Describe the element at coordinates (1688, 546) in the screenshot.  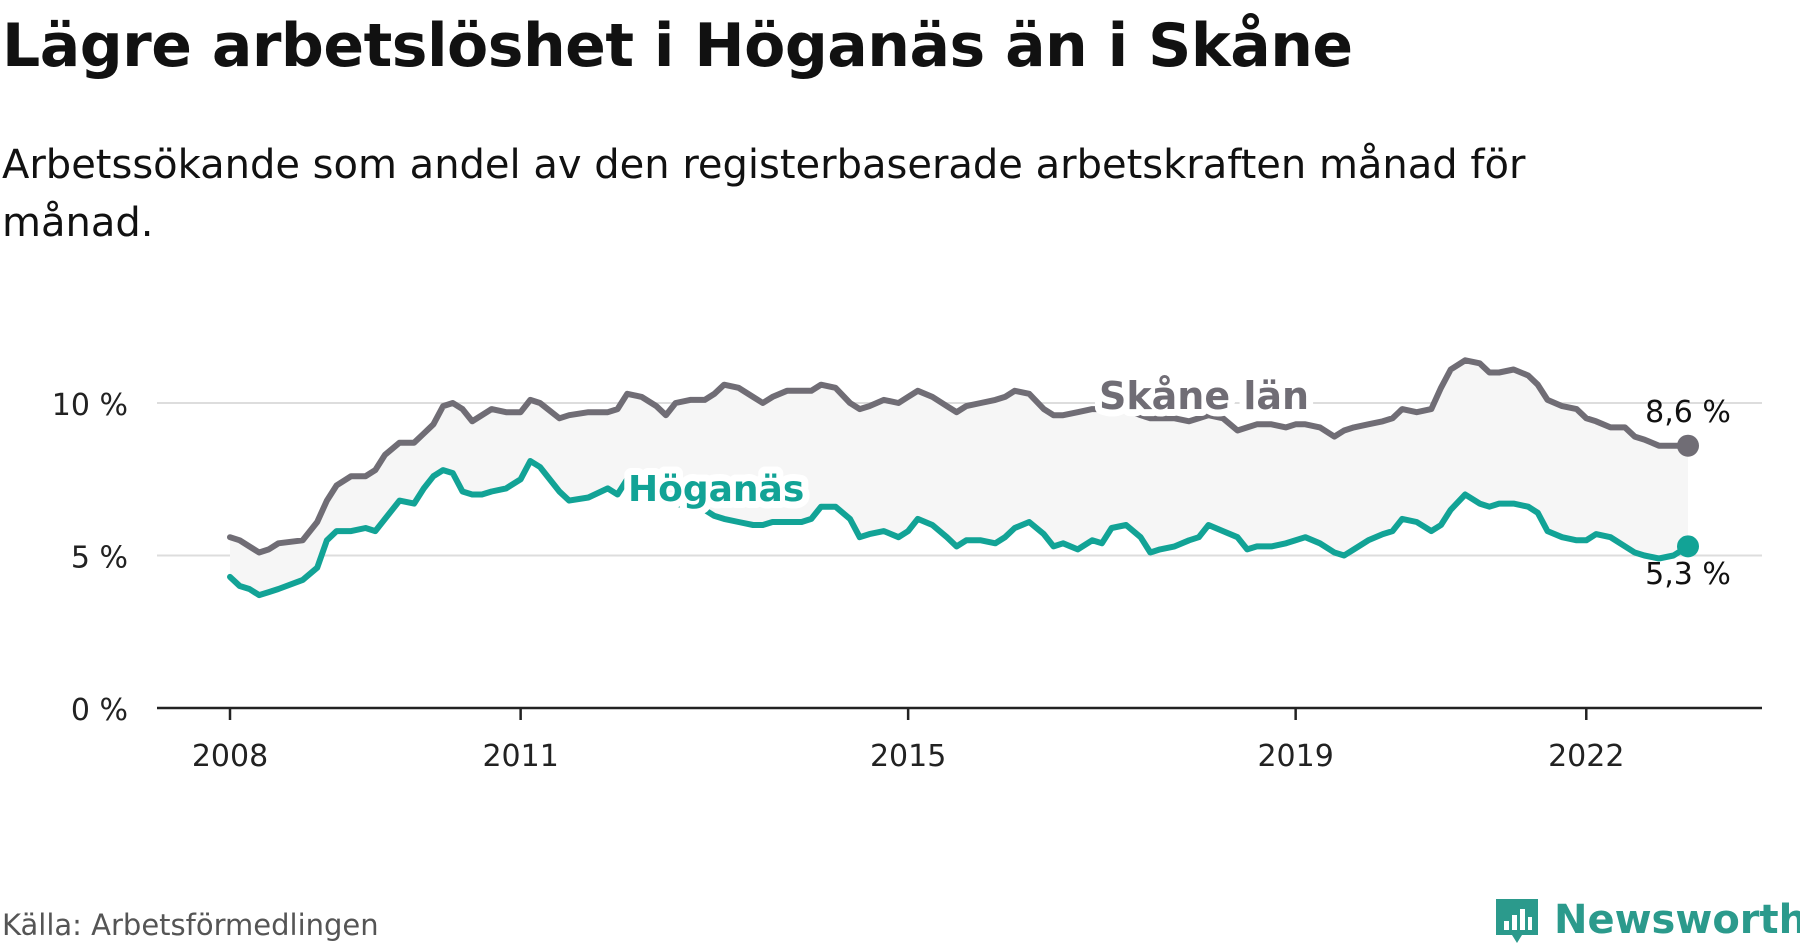
I see `end-point-hoganas` at that location.